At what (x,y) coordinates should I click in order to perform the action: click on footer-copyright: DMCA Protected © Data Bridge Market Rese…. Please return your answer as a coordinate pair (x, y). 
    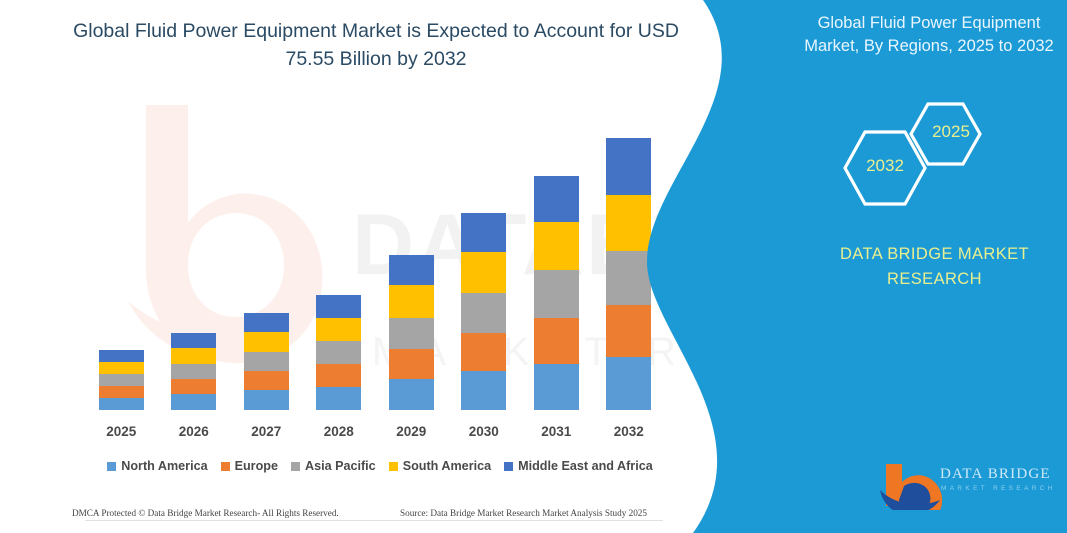
    Looking at the image, I should click on (205, 513).